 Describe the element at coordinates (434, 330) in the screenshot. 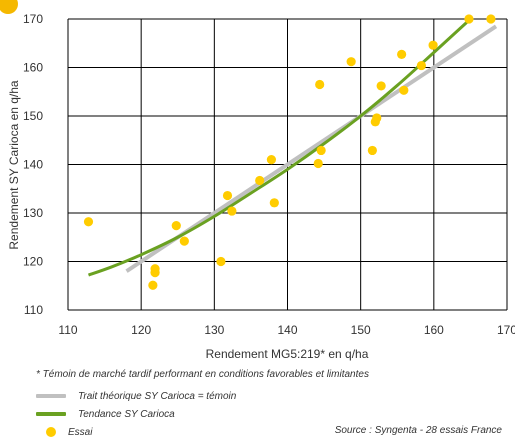

I see `x-tick-label: 160` at that location.